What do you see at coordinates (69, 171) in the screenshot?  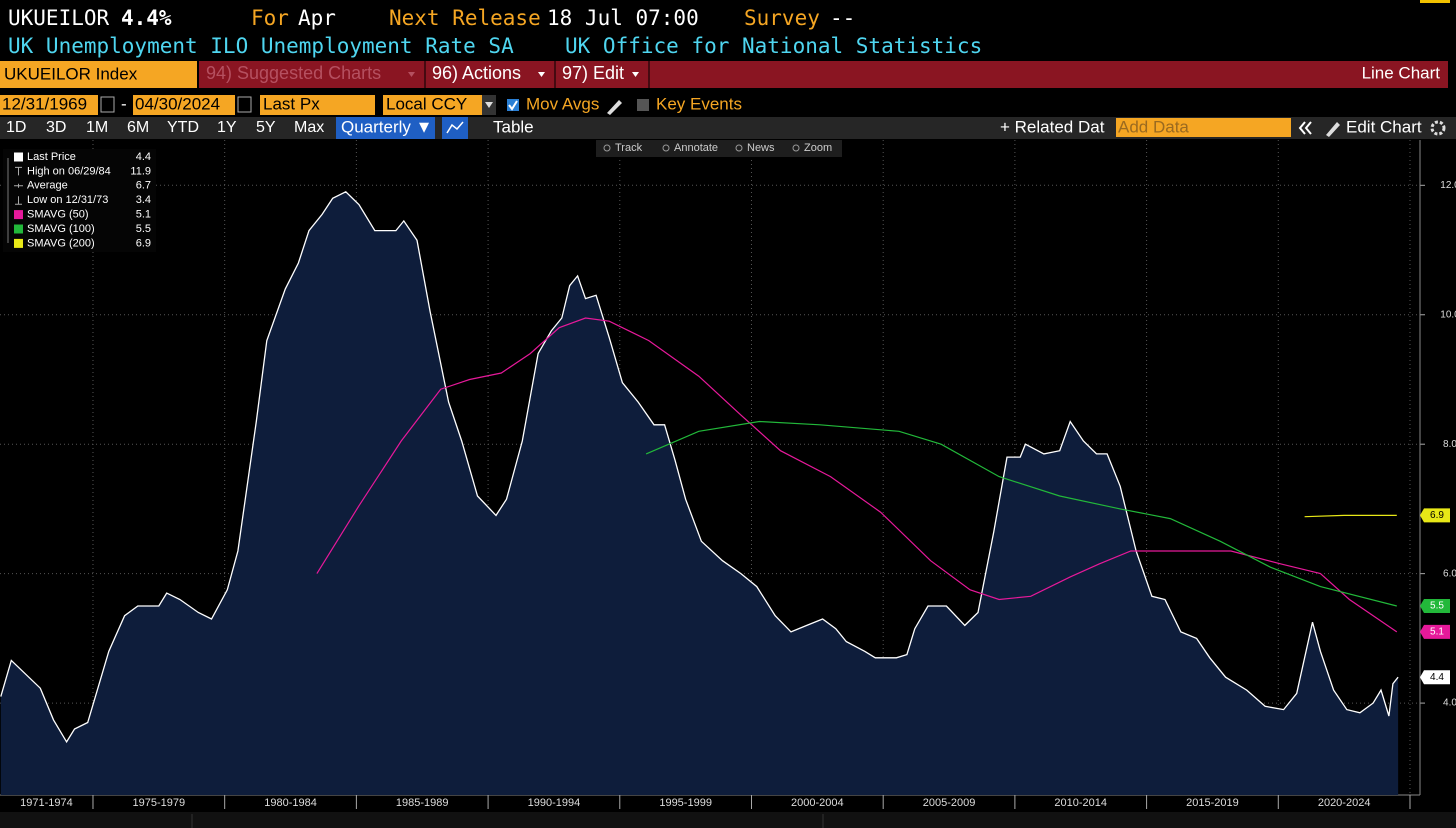 I see `legend-label: High on 06/29/84` at bounding box center [69, 171].